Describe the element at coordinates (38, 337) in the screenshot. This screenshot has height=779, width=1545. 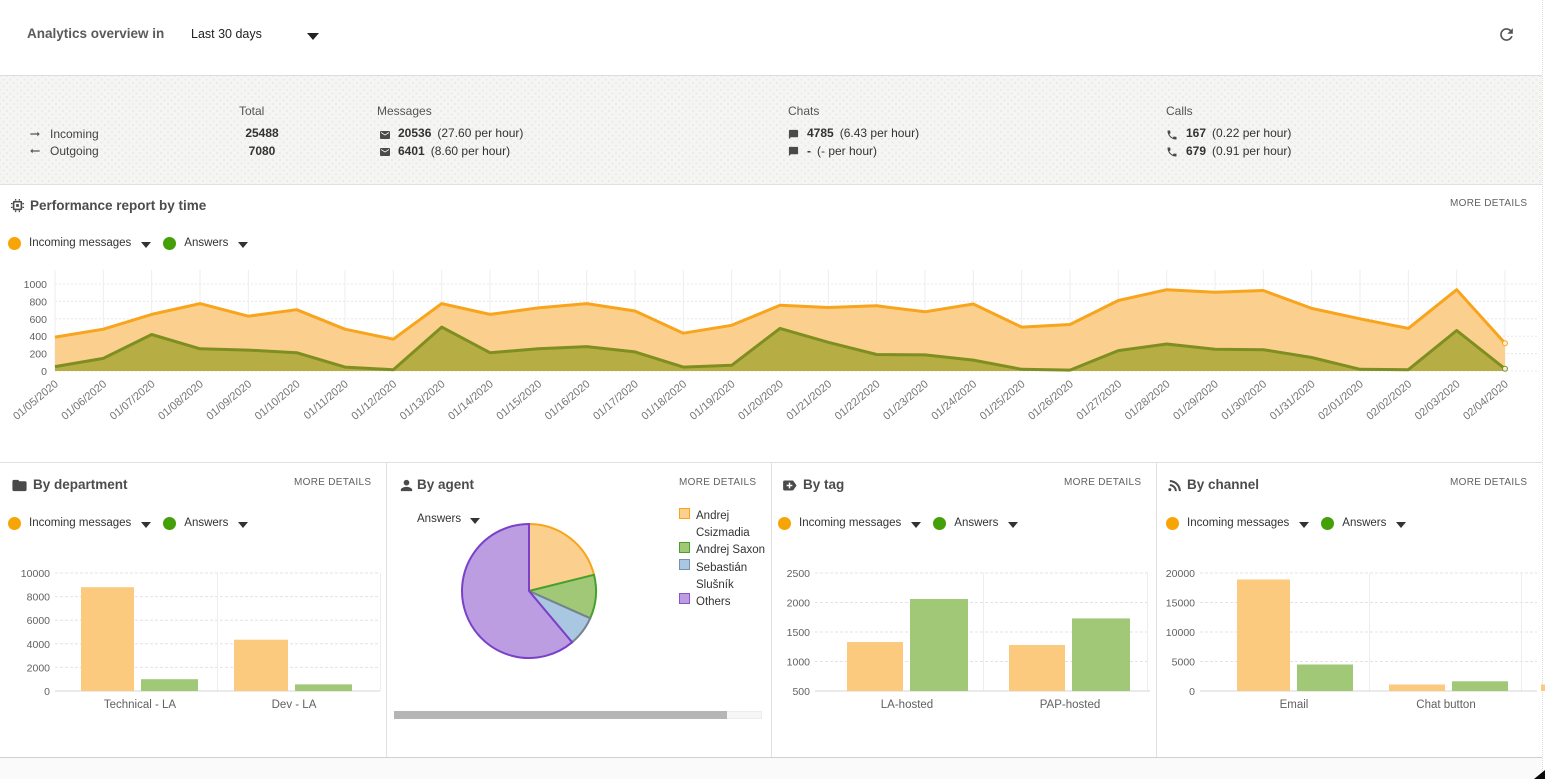
I see `svg-text: 400` at that location.